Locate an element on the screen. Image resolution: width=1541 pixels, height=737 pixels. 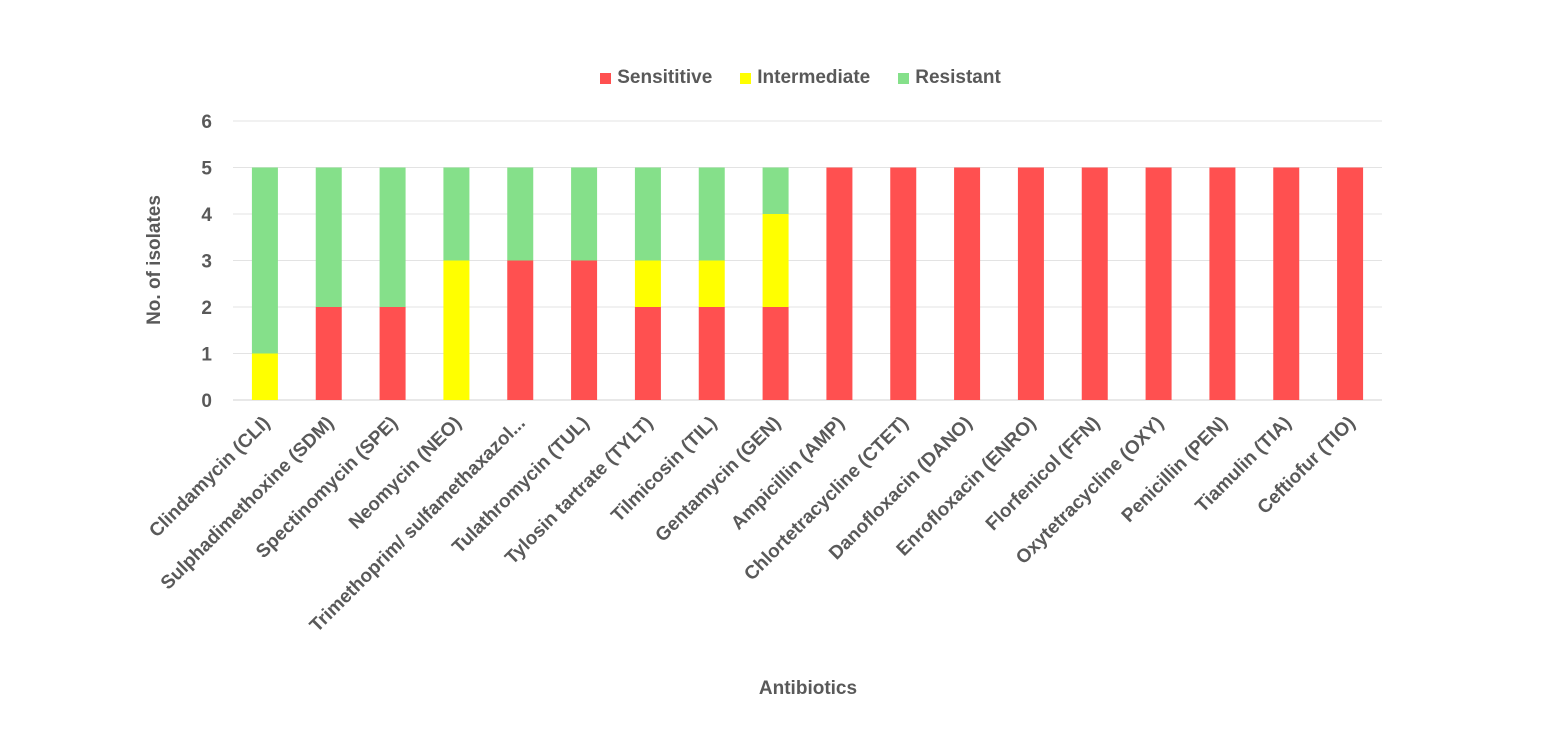
legend-swatch-sensitive is located at coordinates (606, 78).